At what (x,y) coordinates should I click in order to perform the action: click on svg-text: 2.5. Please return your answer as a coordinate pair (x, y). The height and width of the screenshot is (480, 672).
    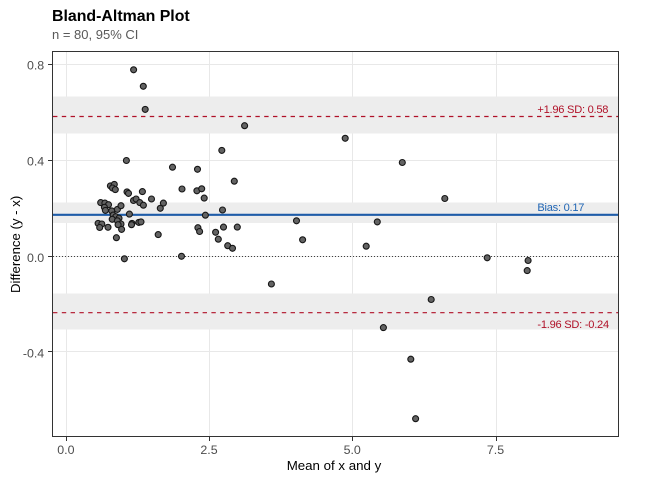
    Looking at the image, I should click on (208, 450).